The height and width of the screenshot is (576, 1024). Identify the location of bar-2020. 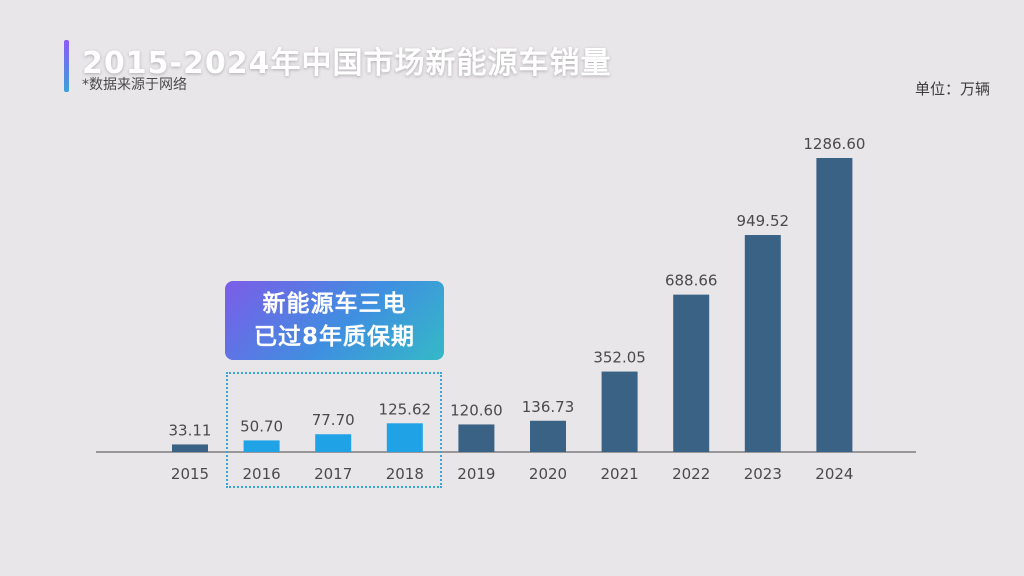
(548, 436).